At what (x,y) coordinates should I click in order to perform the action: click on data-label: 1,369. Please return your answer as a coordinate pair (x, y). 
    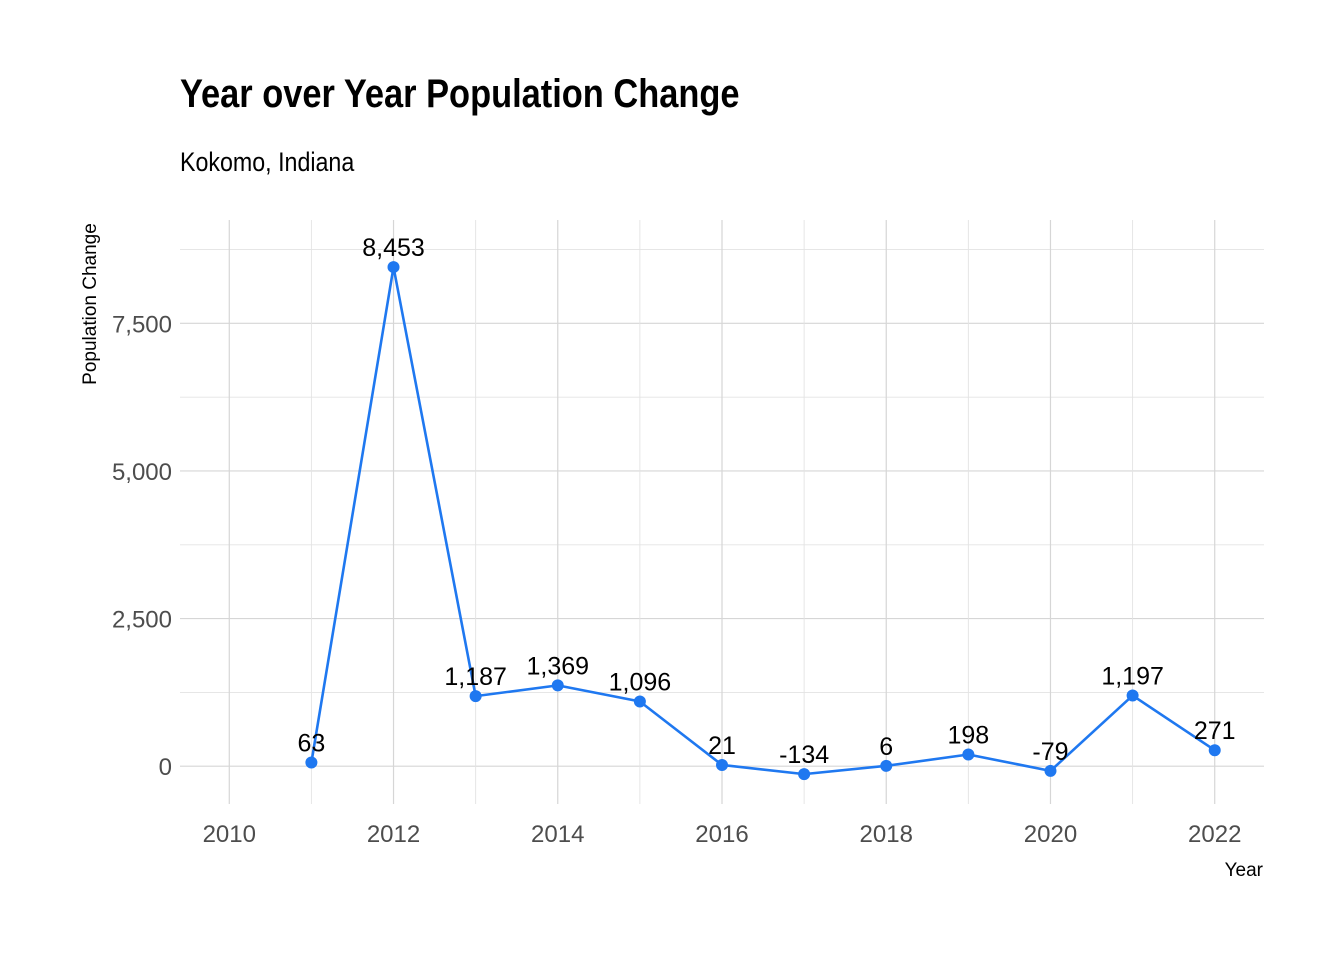
    Looking at the image, I should click on (557, 666).